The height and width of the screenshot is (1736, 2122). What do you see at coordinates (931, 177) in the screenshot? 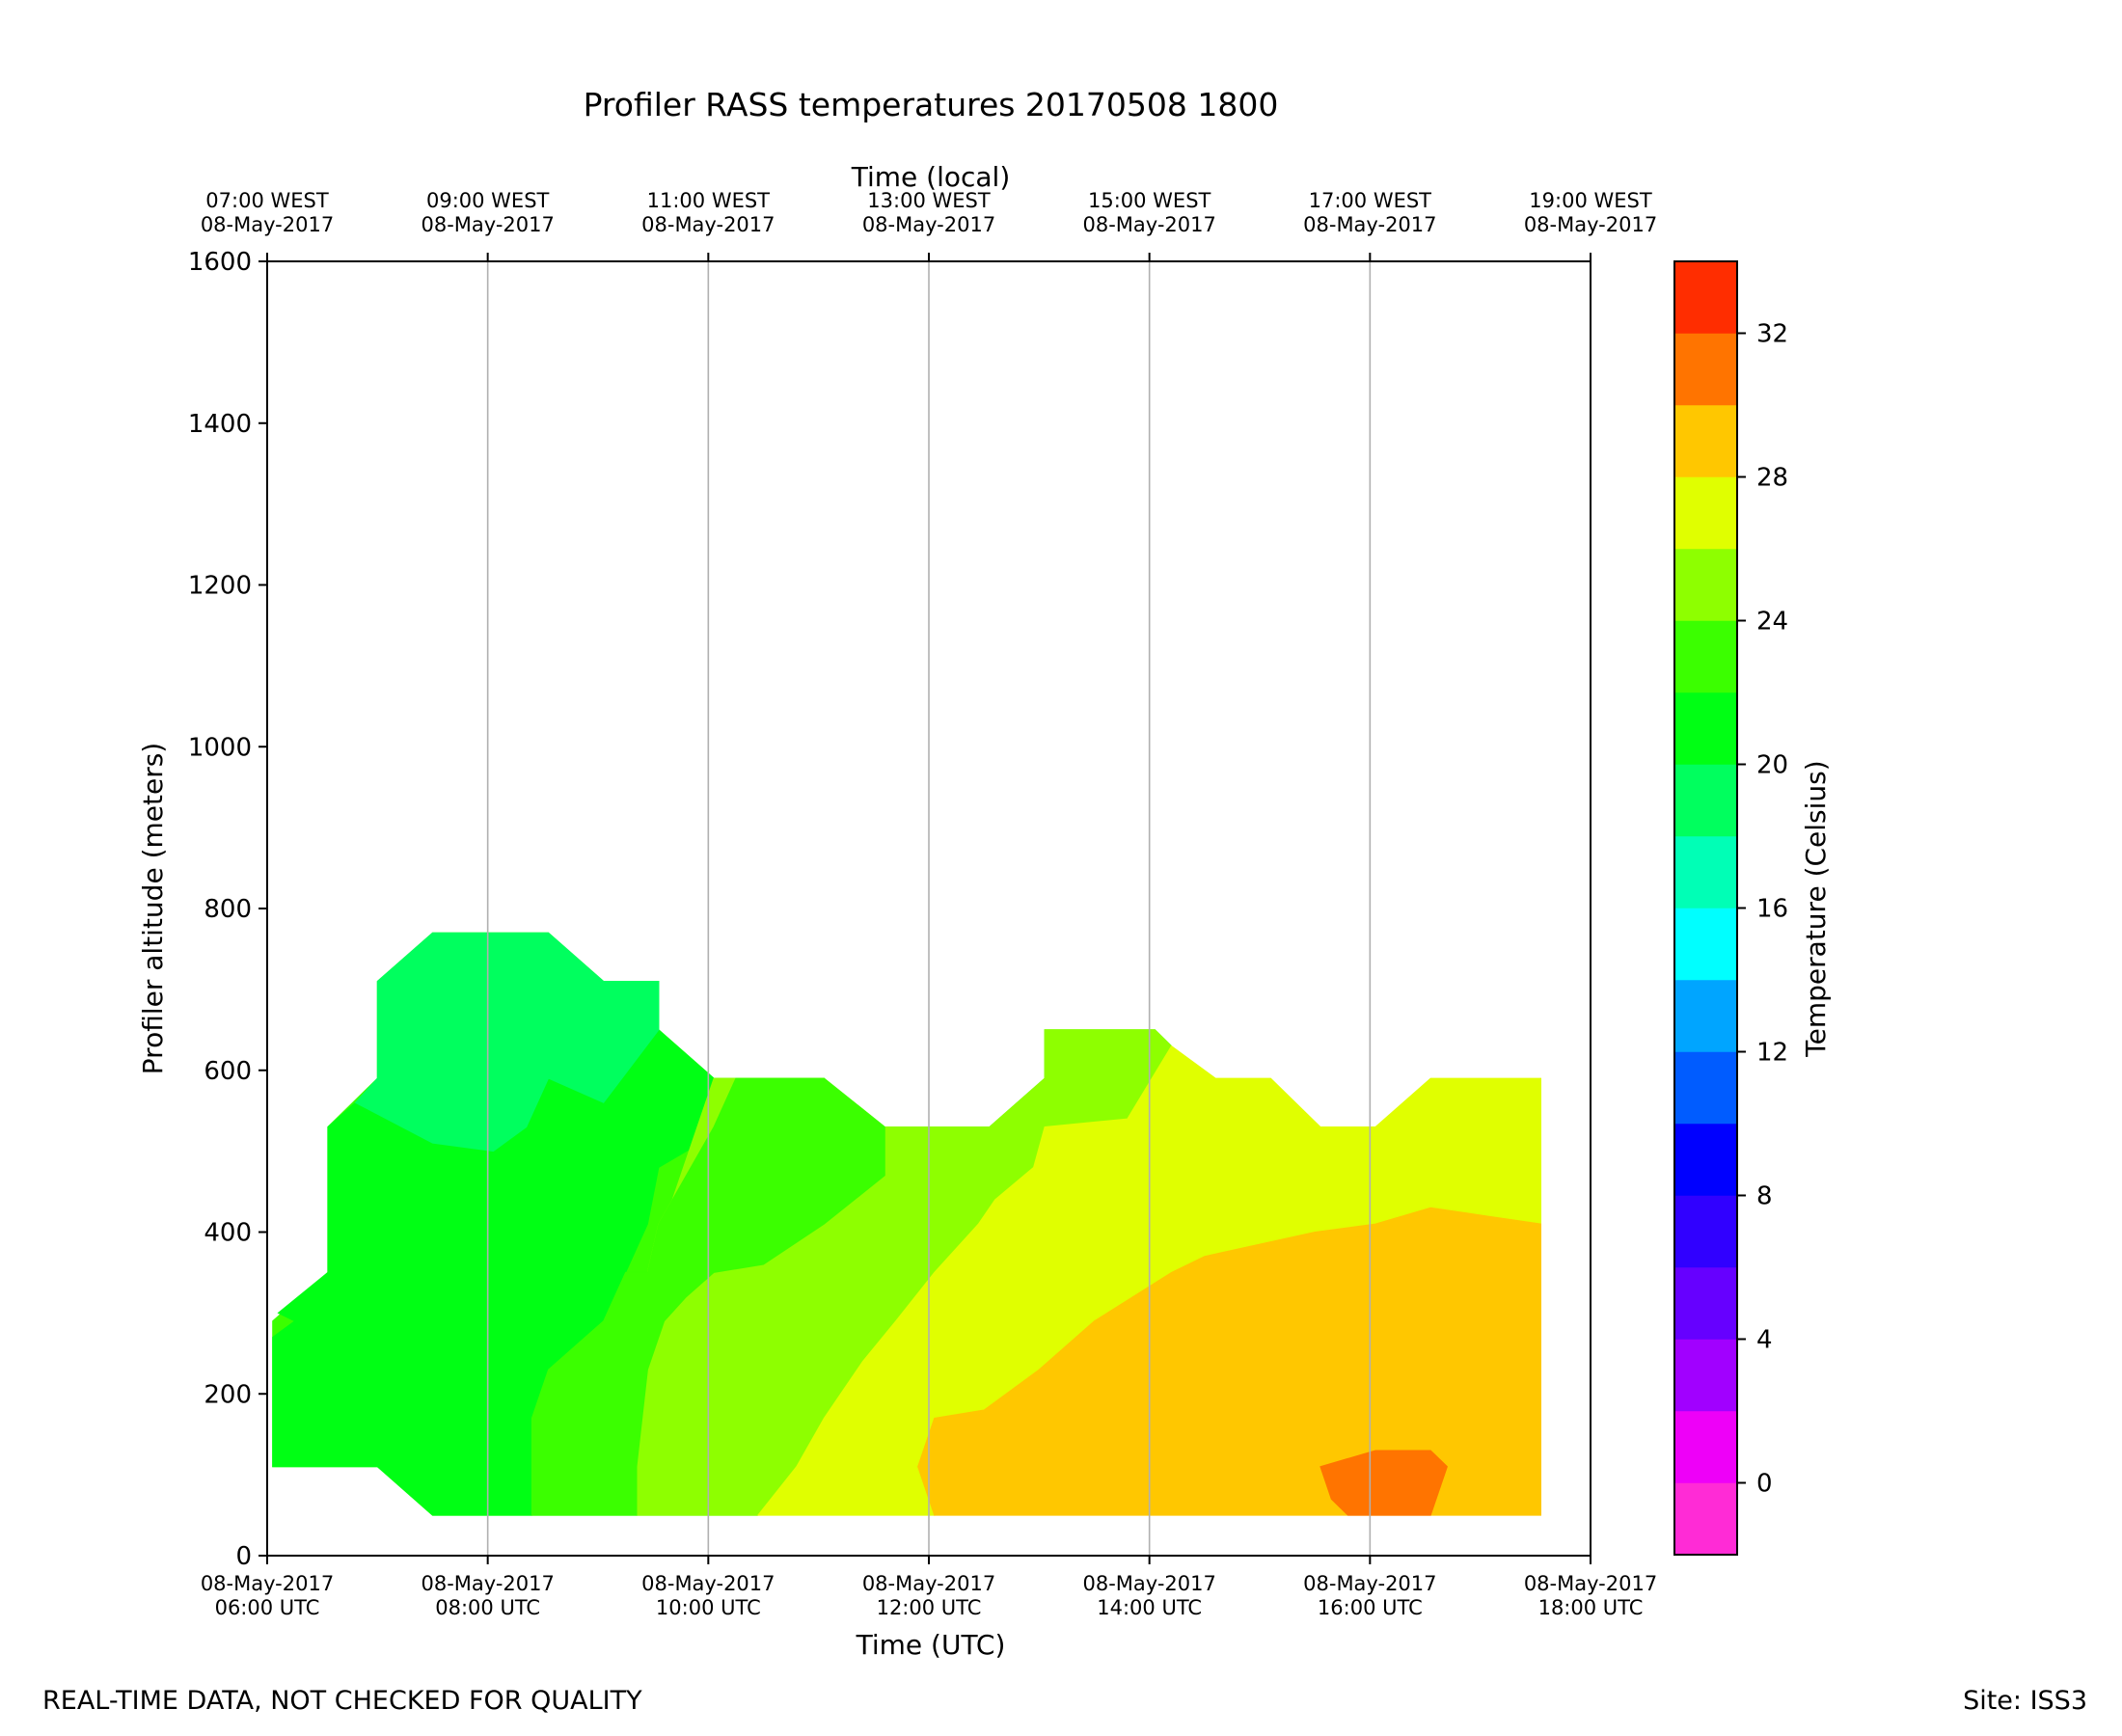
I see `top-axis-label: Time (local)` at bounding box center [931, 177].